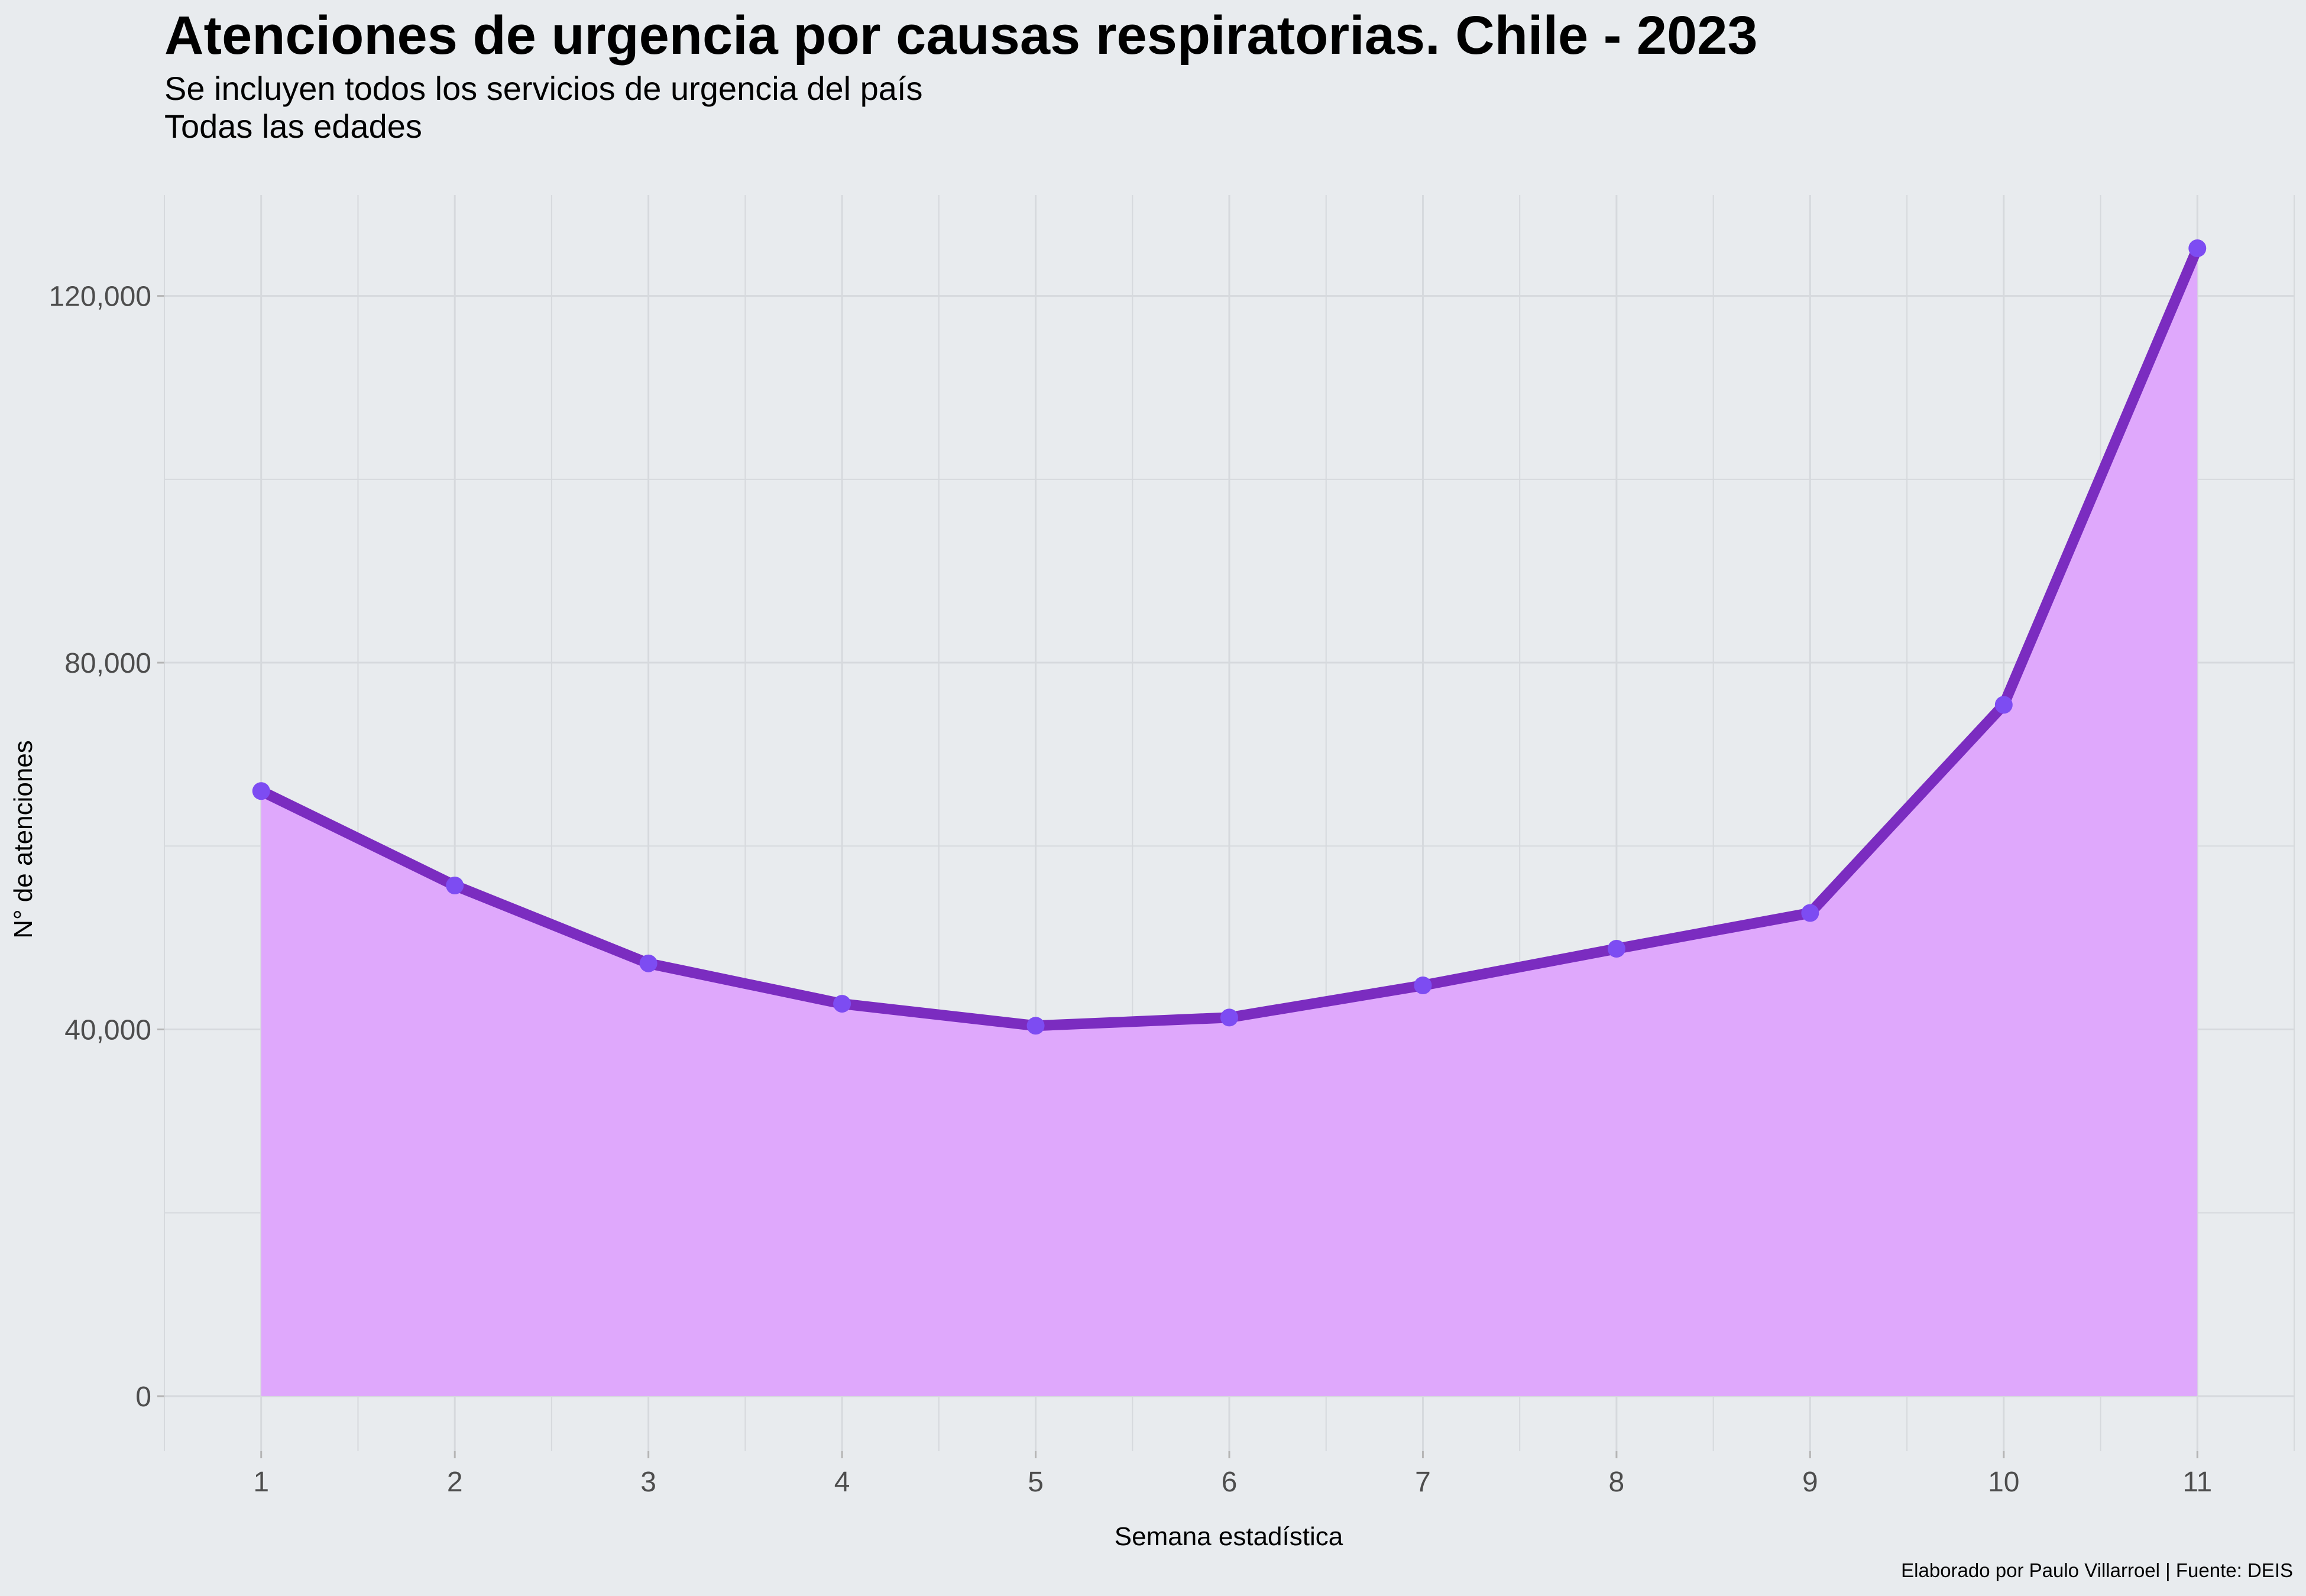  I want to click on x-tick-label: 3, so click(648, 1483).